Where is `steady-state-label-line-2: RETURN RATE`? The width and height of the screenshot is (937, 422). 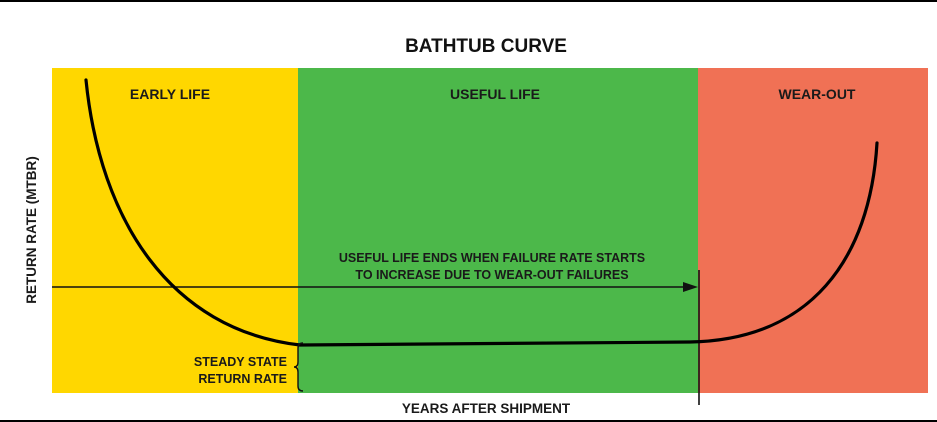 steady-state-label-line-2: RETURN RATE is located at coordinates (242, 379).